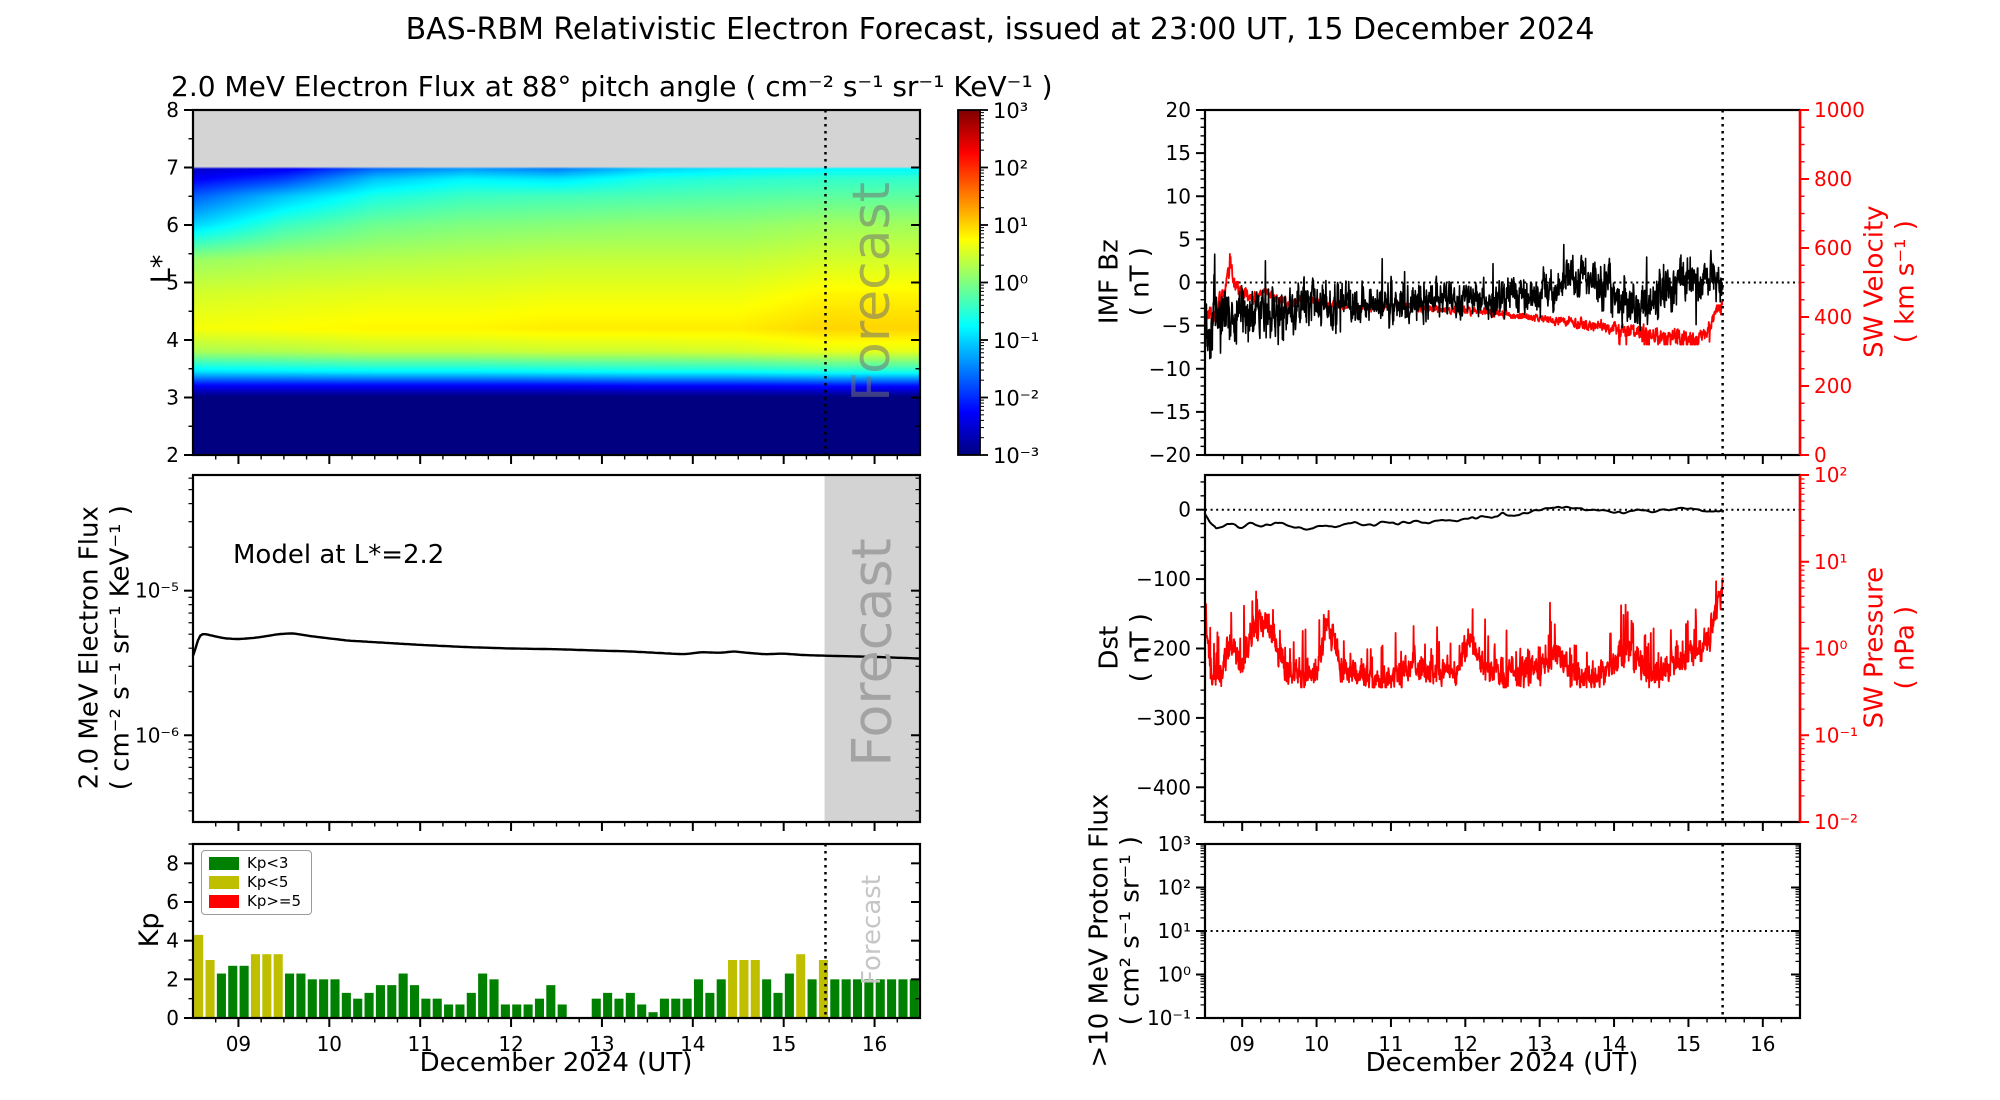  Describe the element at coordinates (268, 863) in the screenshot. I see `kp-legend-label-green: Kp<3` at that location.